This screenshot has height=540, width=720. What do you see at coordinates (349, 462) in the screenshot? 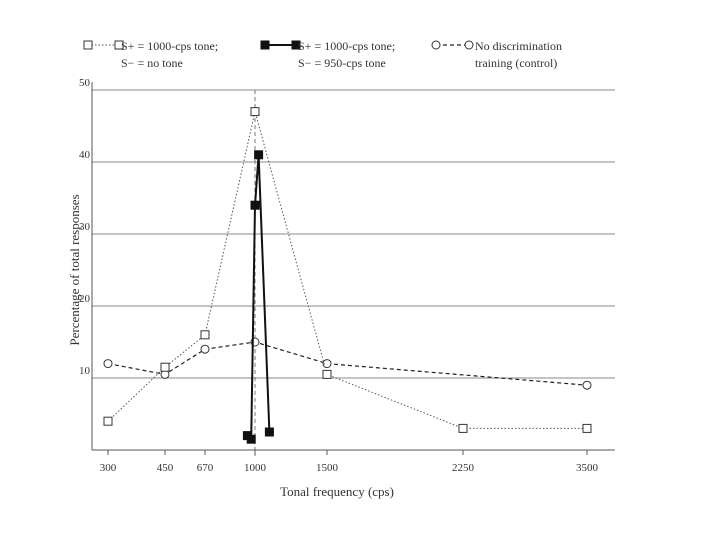
I see `x-tick-labels: 300 450 670 1000 1500 2250 3500` at bounding box center [349, 462].